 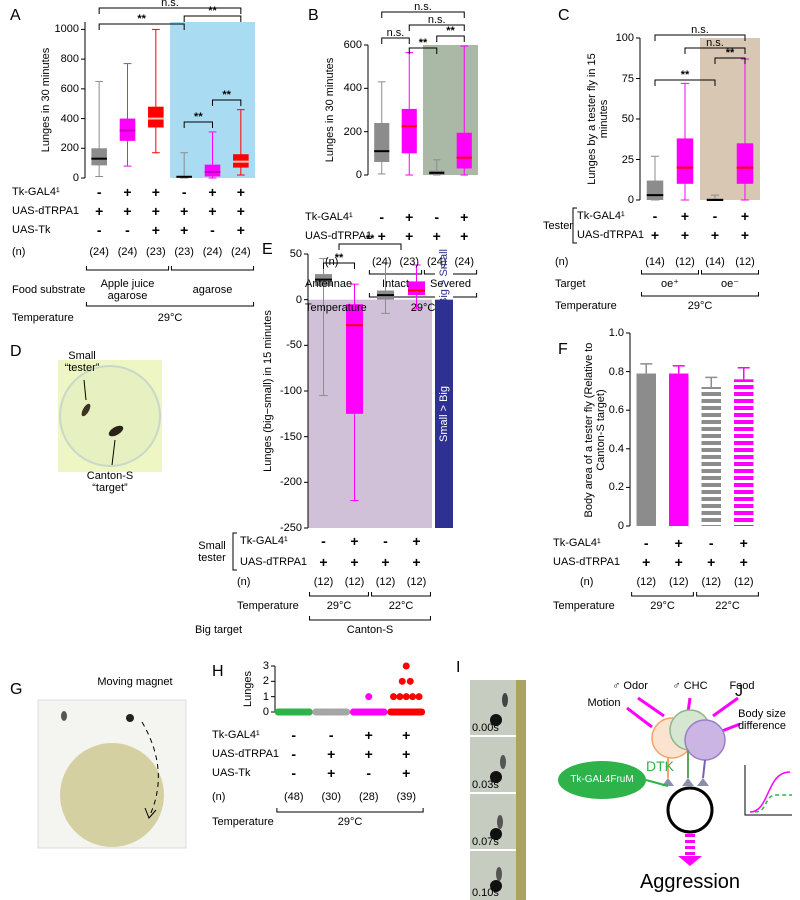 What do you see at coordinates (711, 456) in the screenshot?
I see `bar` at bounding box center [711, 456].